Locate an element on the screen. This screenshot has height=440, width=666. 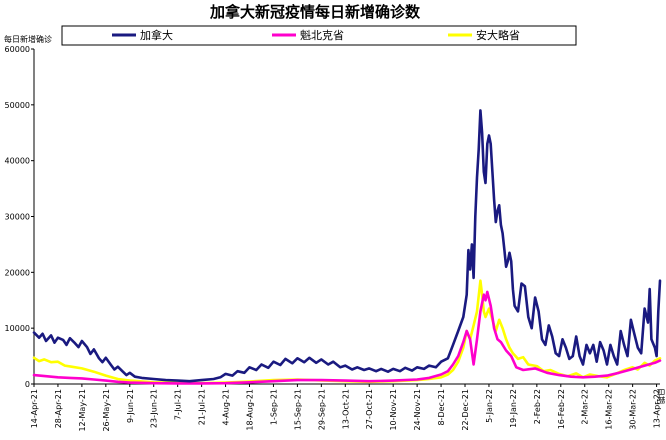
x-tick-label: 13-Oct-21 is located at coordinates (345, 409).